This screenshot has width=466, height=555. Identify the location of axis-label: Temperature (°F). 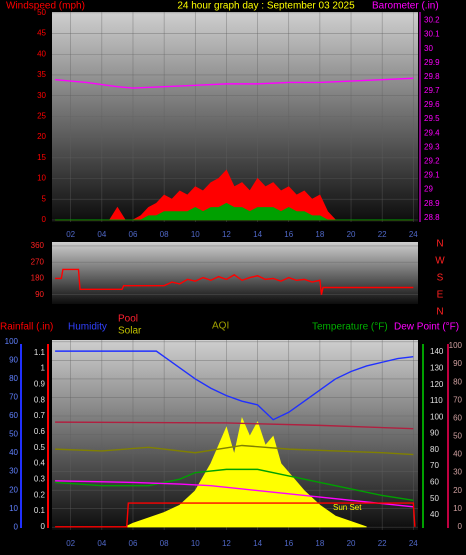
(350, 327).